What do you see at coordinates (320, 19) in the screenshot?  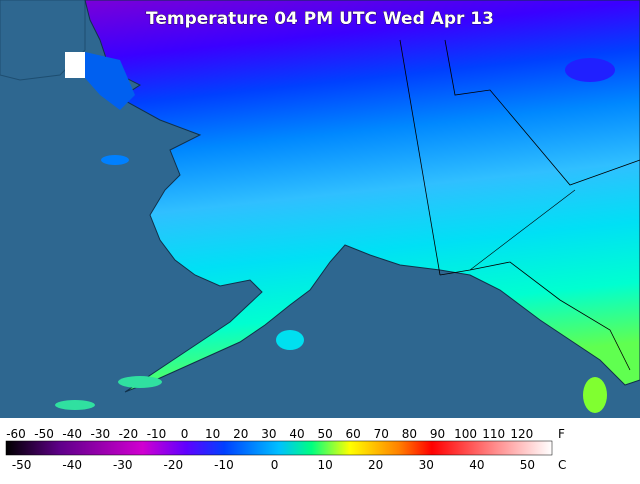 I see `map-title: Temperature 04 PM UTC Wed Apr 13` at bounding box center [320, 19].